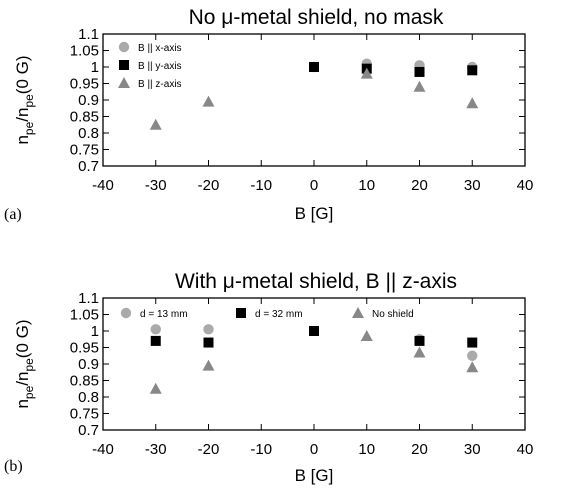 Image resolution: width=570 pixels, height=488 pixels. I want to click on legend: B || x-axis B || y-axis B || z-axis, so click(150, 65).